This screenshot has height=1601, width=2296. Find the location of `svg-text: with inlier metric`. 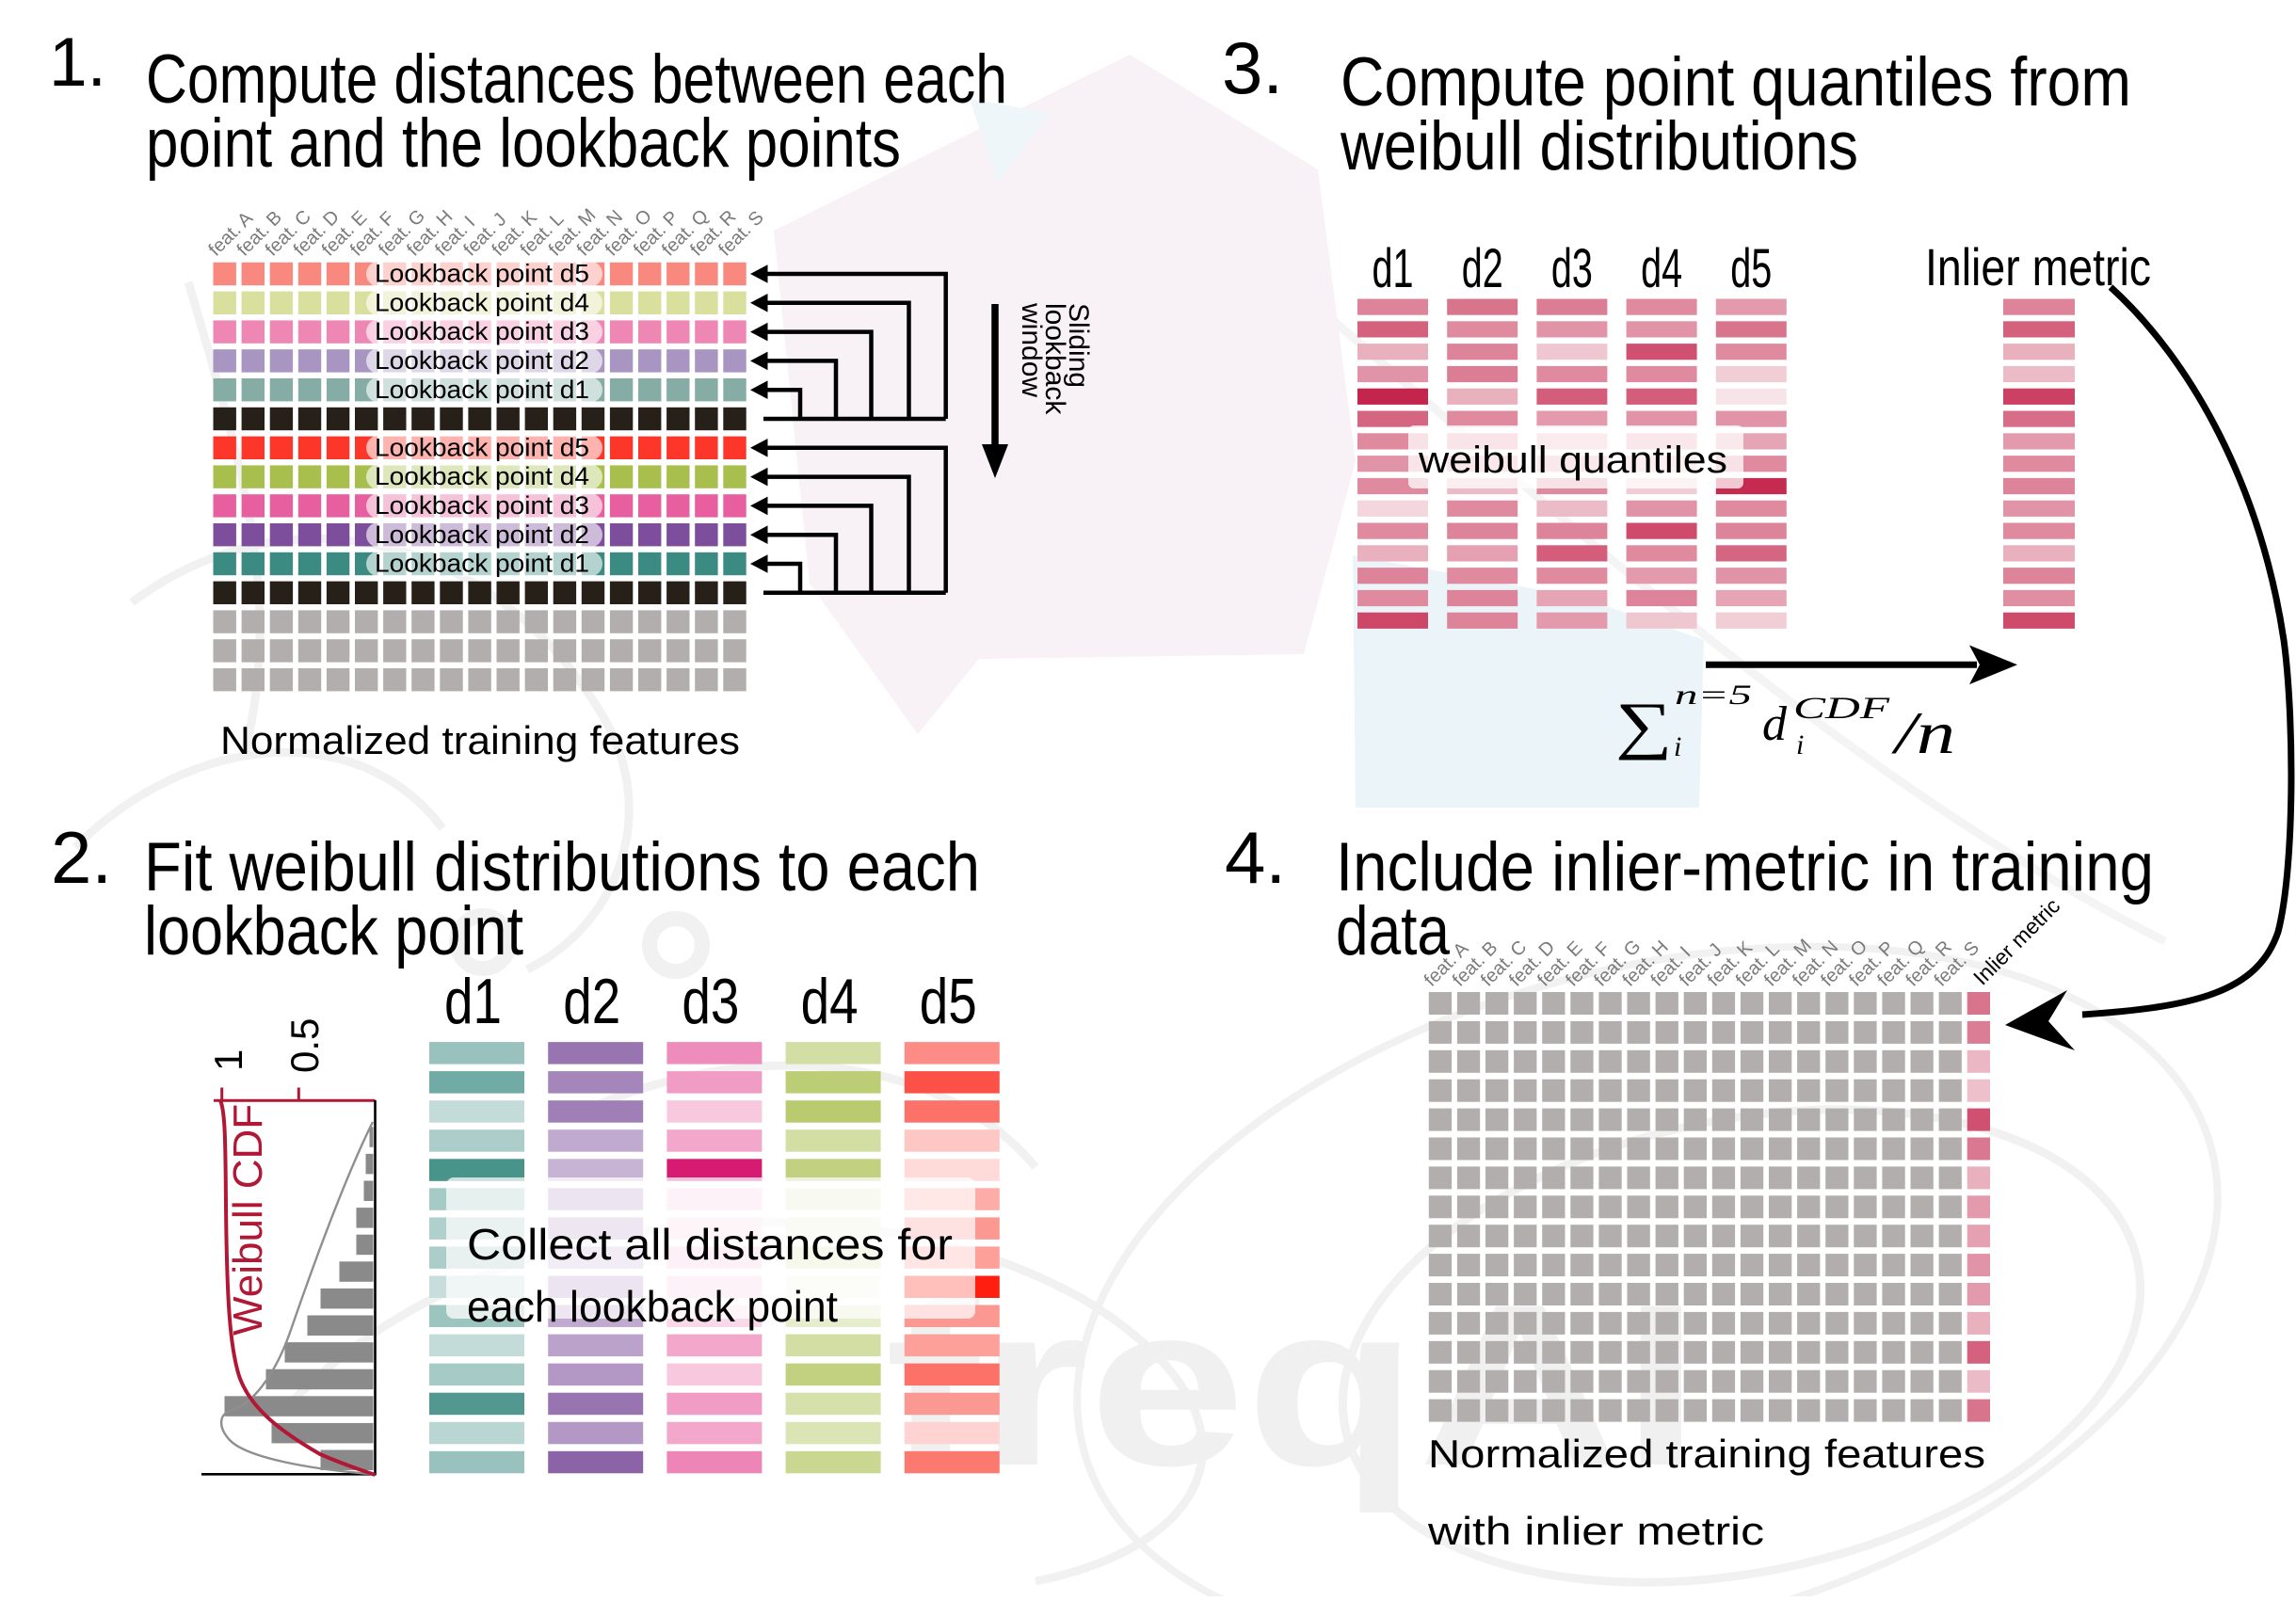

svg-text: with inlier metric is located at coordinates (1596, 1531).